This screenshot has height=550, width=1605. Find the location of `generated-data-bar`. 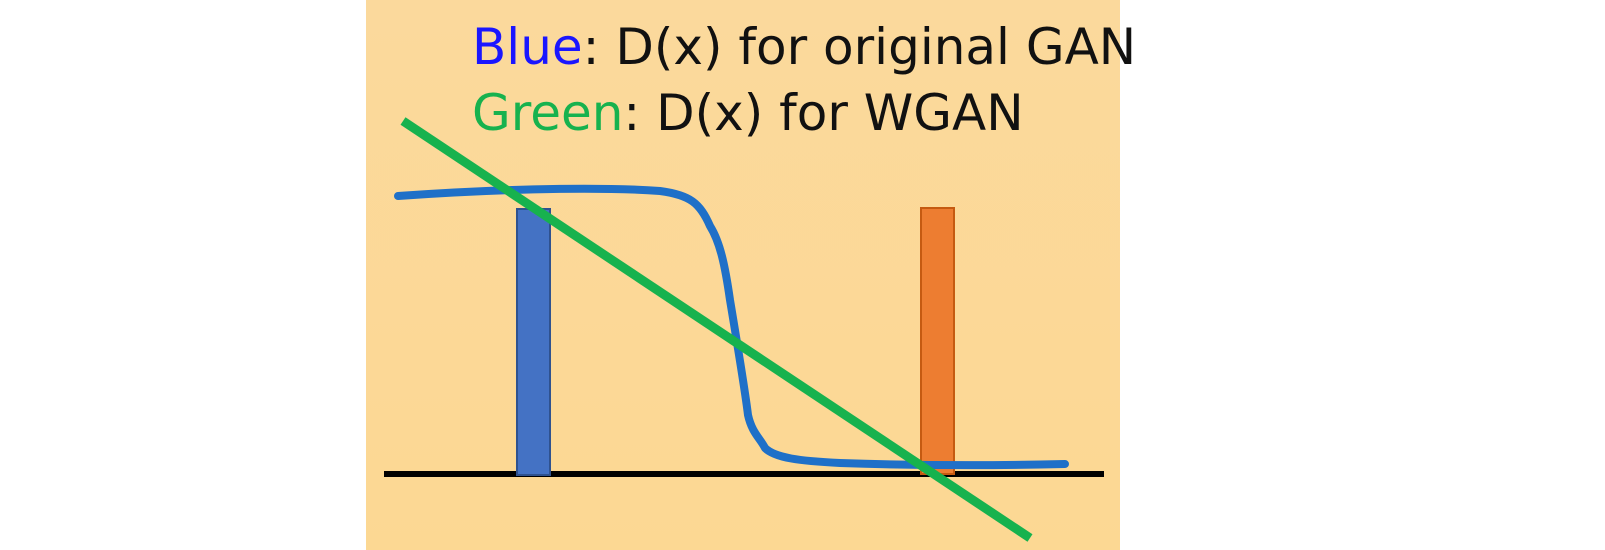

generated-data-bar is located at coordinates (937, 341).